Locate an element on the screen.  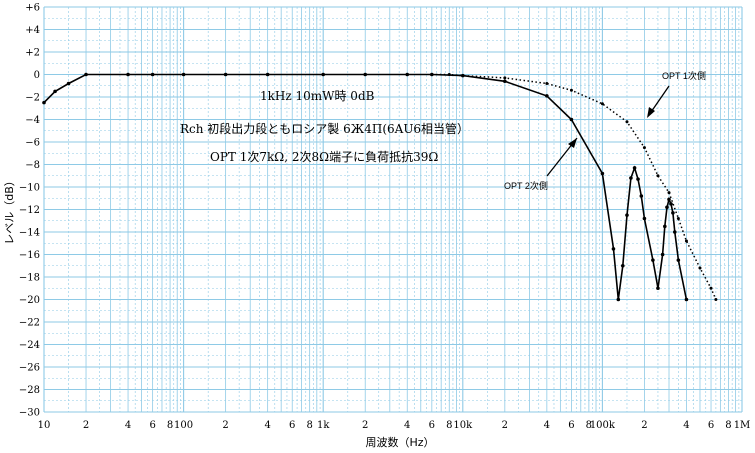
x-tick-label: 100 is located at coordinates (183, 425).